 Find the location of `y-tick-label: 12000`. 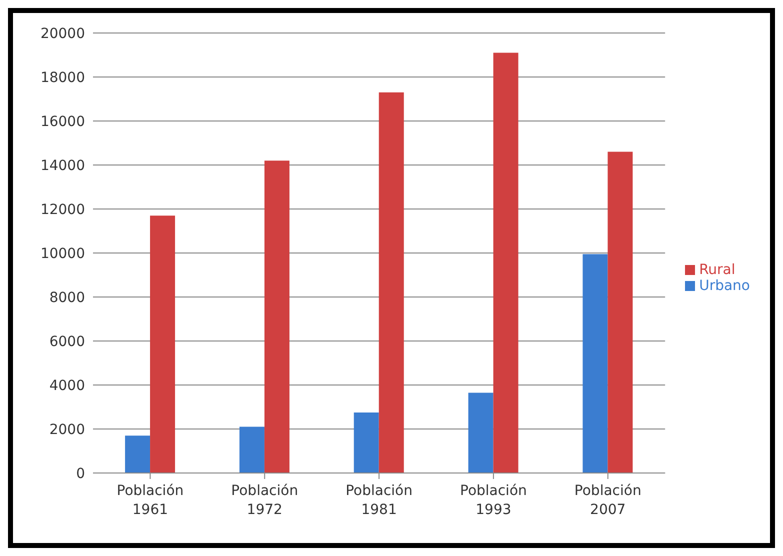

y-tick-label: 12000 is located at coordinates (62, 210).